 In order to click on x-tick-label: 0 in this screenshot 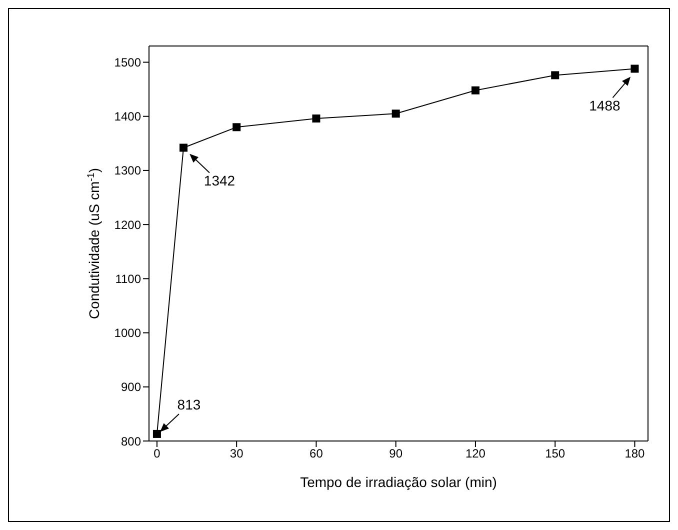, I will do `click(157, 453)`.